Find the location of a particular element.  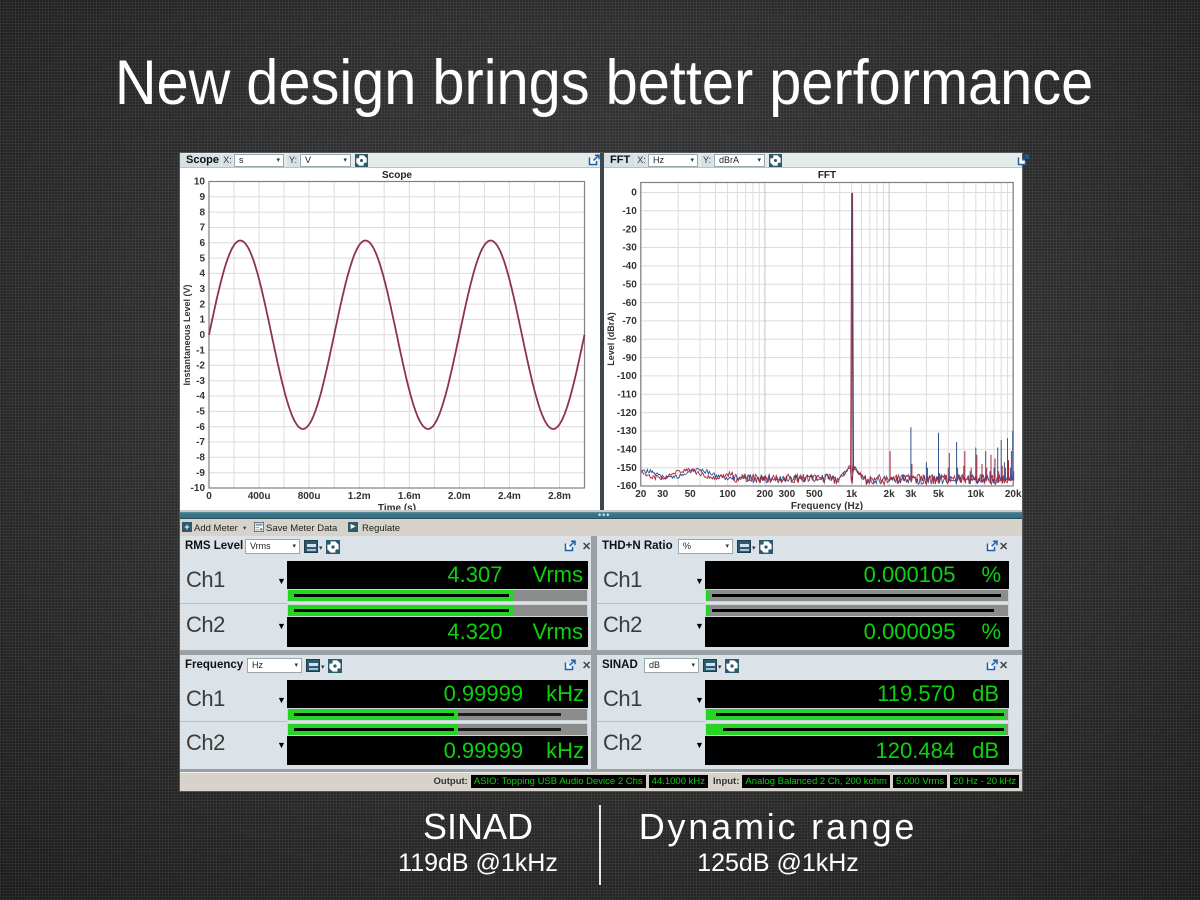

svg-text: 6 is located at coordinates (202, 243).